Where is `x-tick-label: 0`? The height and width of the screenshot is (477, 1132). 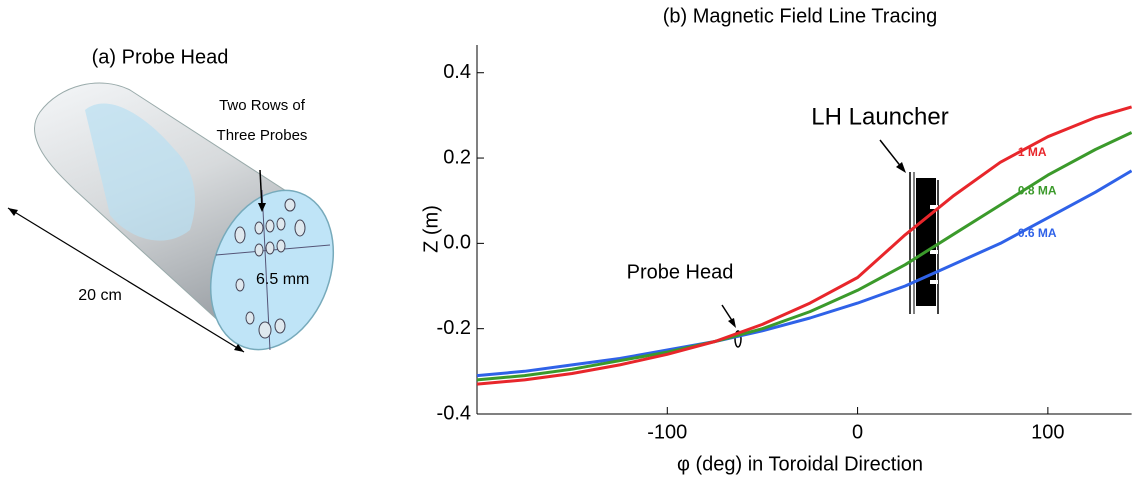
x-tick-label: 0 is located at coordinates (857, 432).